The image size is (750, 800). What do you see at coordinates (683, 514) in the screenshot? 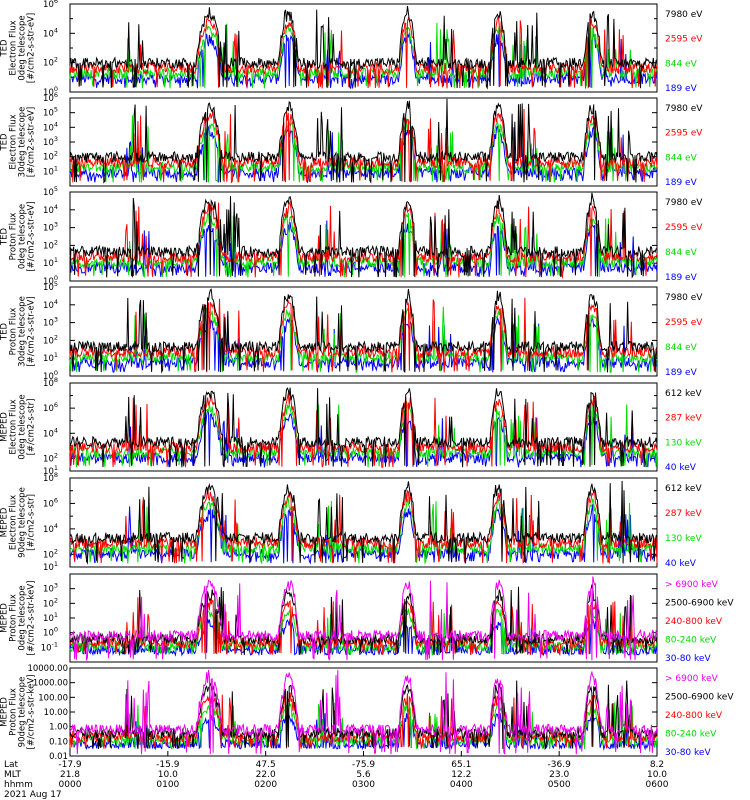
I see `legend-entry: 287 keV` at bounding box center [683, 514].